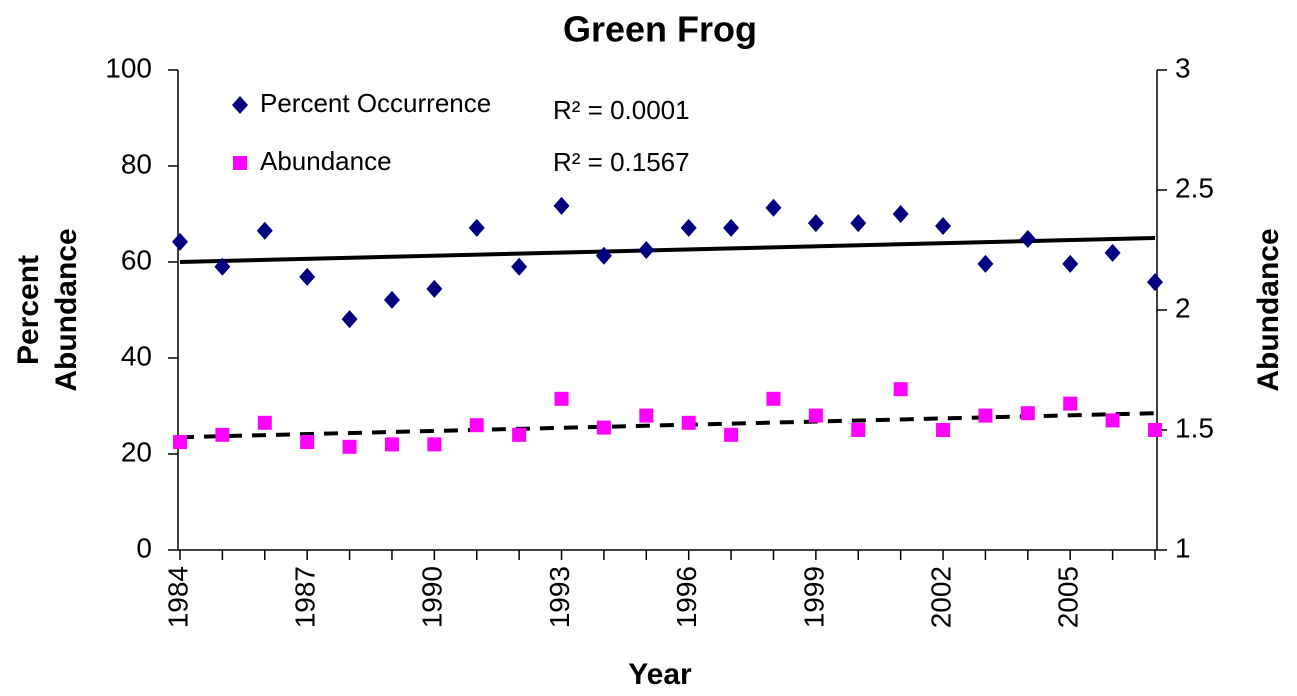 This screenshot has height=696, width=1297. What do you see at coordinates (1194, 187) in the screenshot?
I see `y2-tick-label: 2.5` at bounding box center [1194, 187].